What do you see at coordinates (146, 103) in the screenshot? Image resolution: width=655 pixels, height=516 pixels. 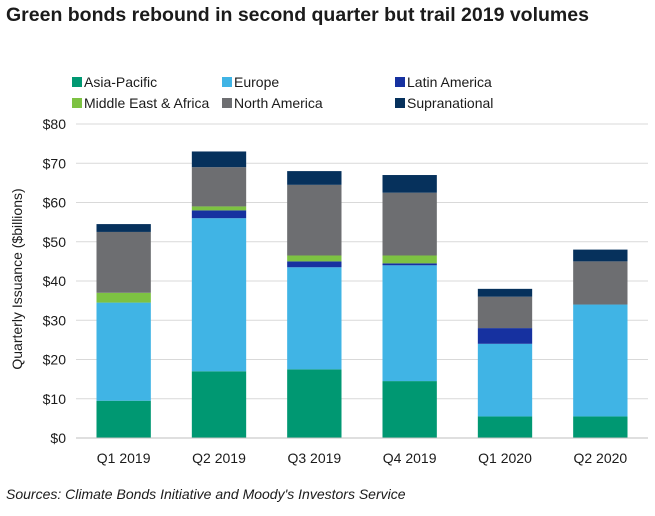 I see `legend-label: Middle East & Africa` at bounding box center [146, 103].